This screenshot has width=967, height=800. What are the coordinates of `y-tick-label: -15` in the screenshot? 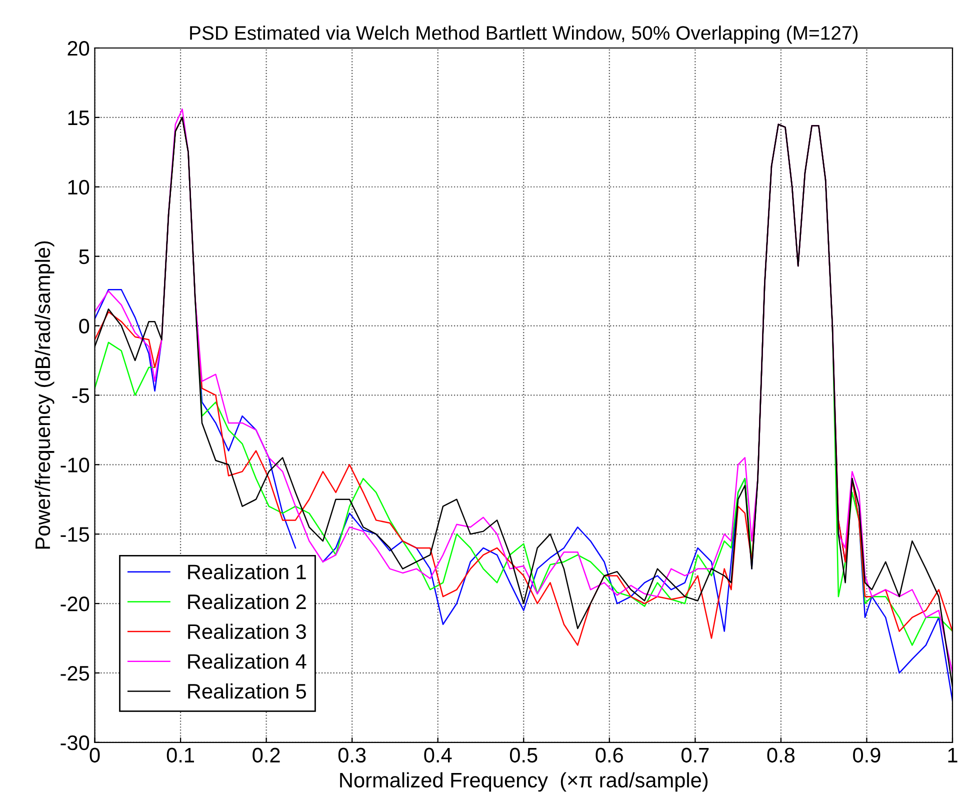 It's located at (75, 534).